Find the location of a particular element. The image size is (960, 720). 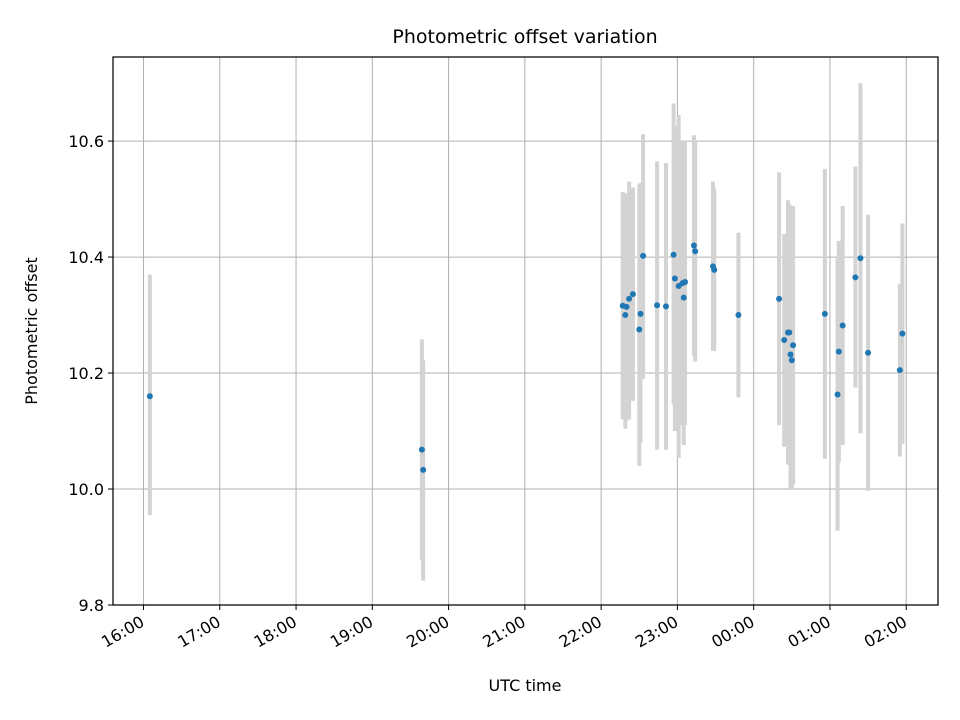

y-tick-label: 10.4 is located at coordinates (86, 257).